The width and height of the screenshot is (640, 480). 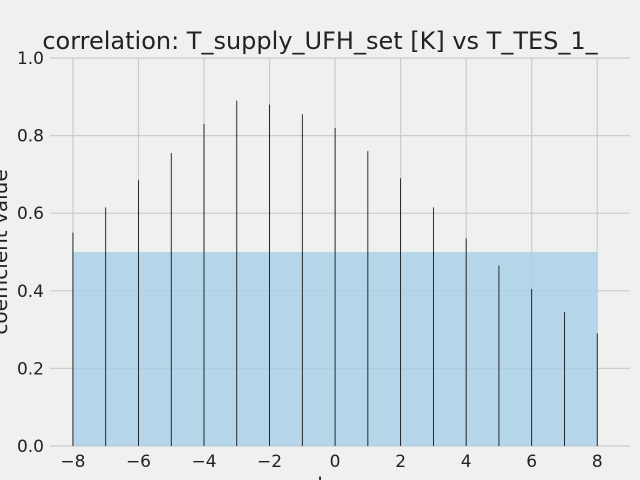 What do you see at coordinates (466, 462) in the screenshot?
I see `x-tick-label: 4` at bounding box center [466, 462].